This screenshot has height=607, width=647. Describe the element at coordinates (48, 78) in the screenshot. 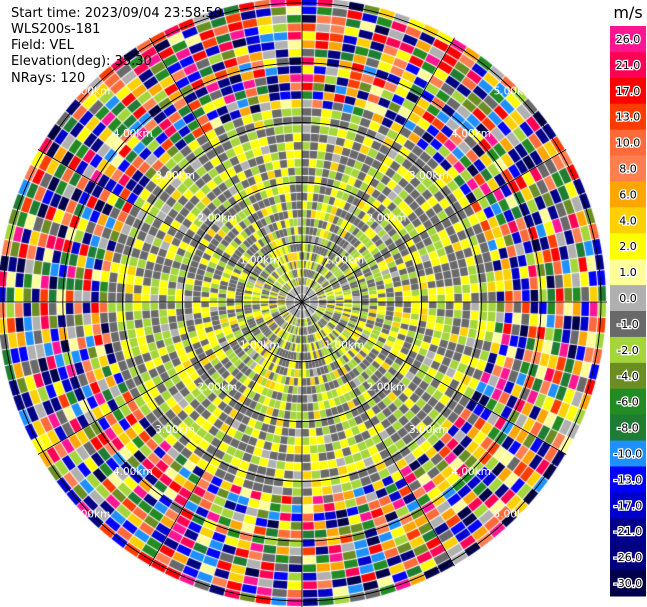

I see `nrays-label: NRays: 120` at that location.